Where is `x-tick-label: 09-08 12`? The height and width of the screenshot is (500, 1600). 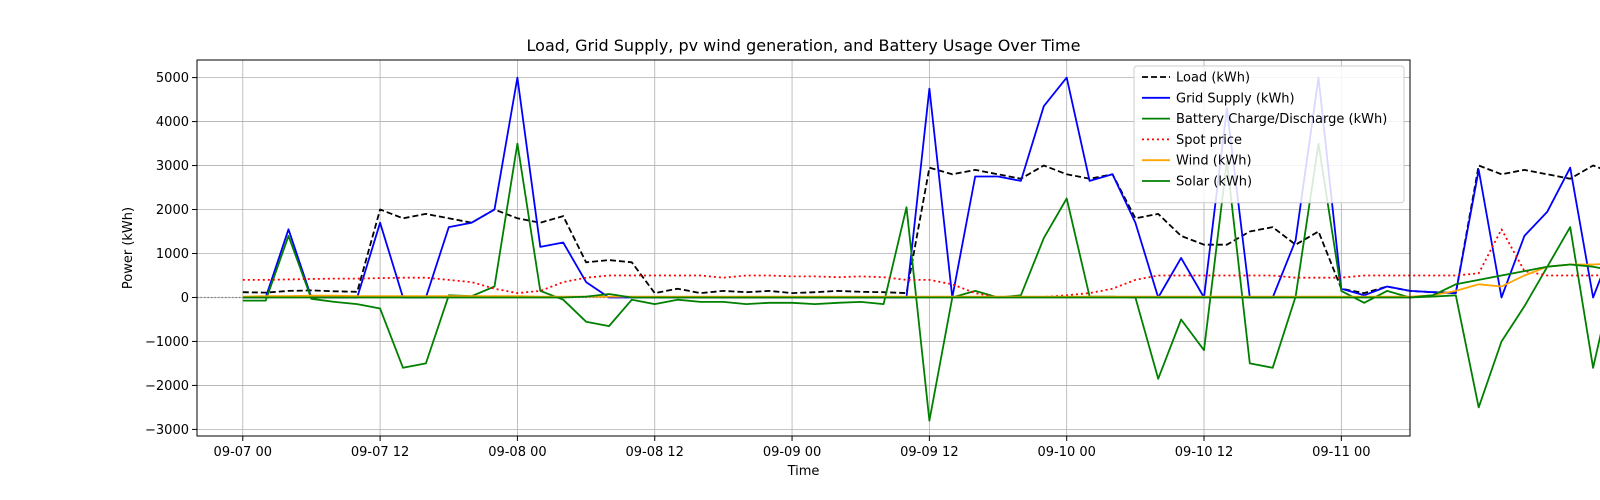
x-tick-label: 09-08 12 is located at coordinates (655, 452).